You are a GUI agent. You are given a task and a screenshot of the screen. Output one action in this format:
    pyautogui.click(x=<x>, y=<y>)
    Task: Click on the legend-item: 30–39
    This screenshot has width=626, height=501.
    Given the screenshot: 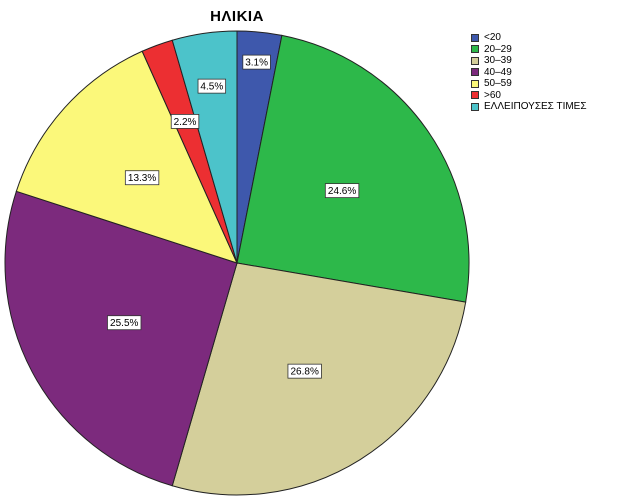 What is the action you would take?
    pyautogui.click(x=529, y=61)
    